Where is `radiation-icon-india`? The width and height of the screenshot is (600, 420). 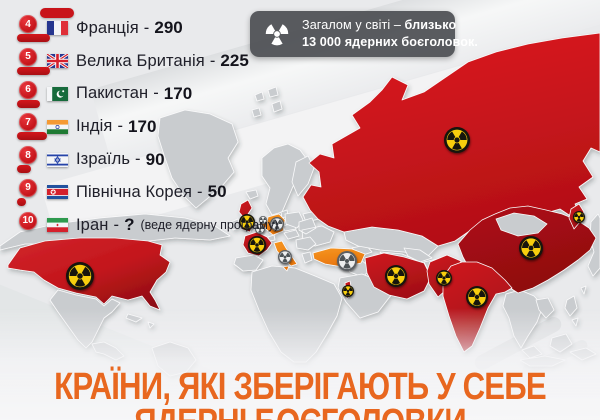
radiation-icon-india is located at coordinates (477, 297).